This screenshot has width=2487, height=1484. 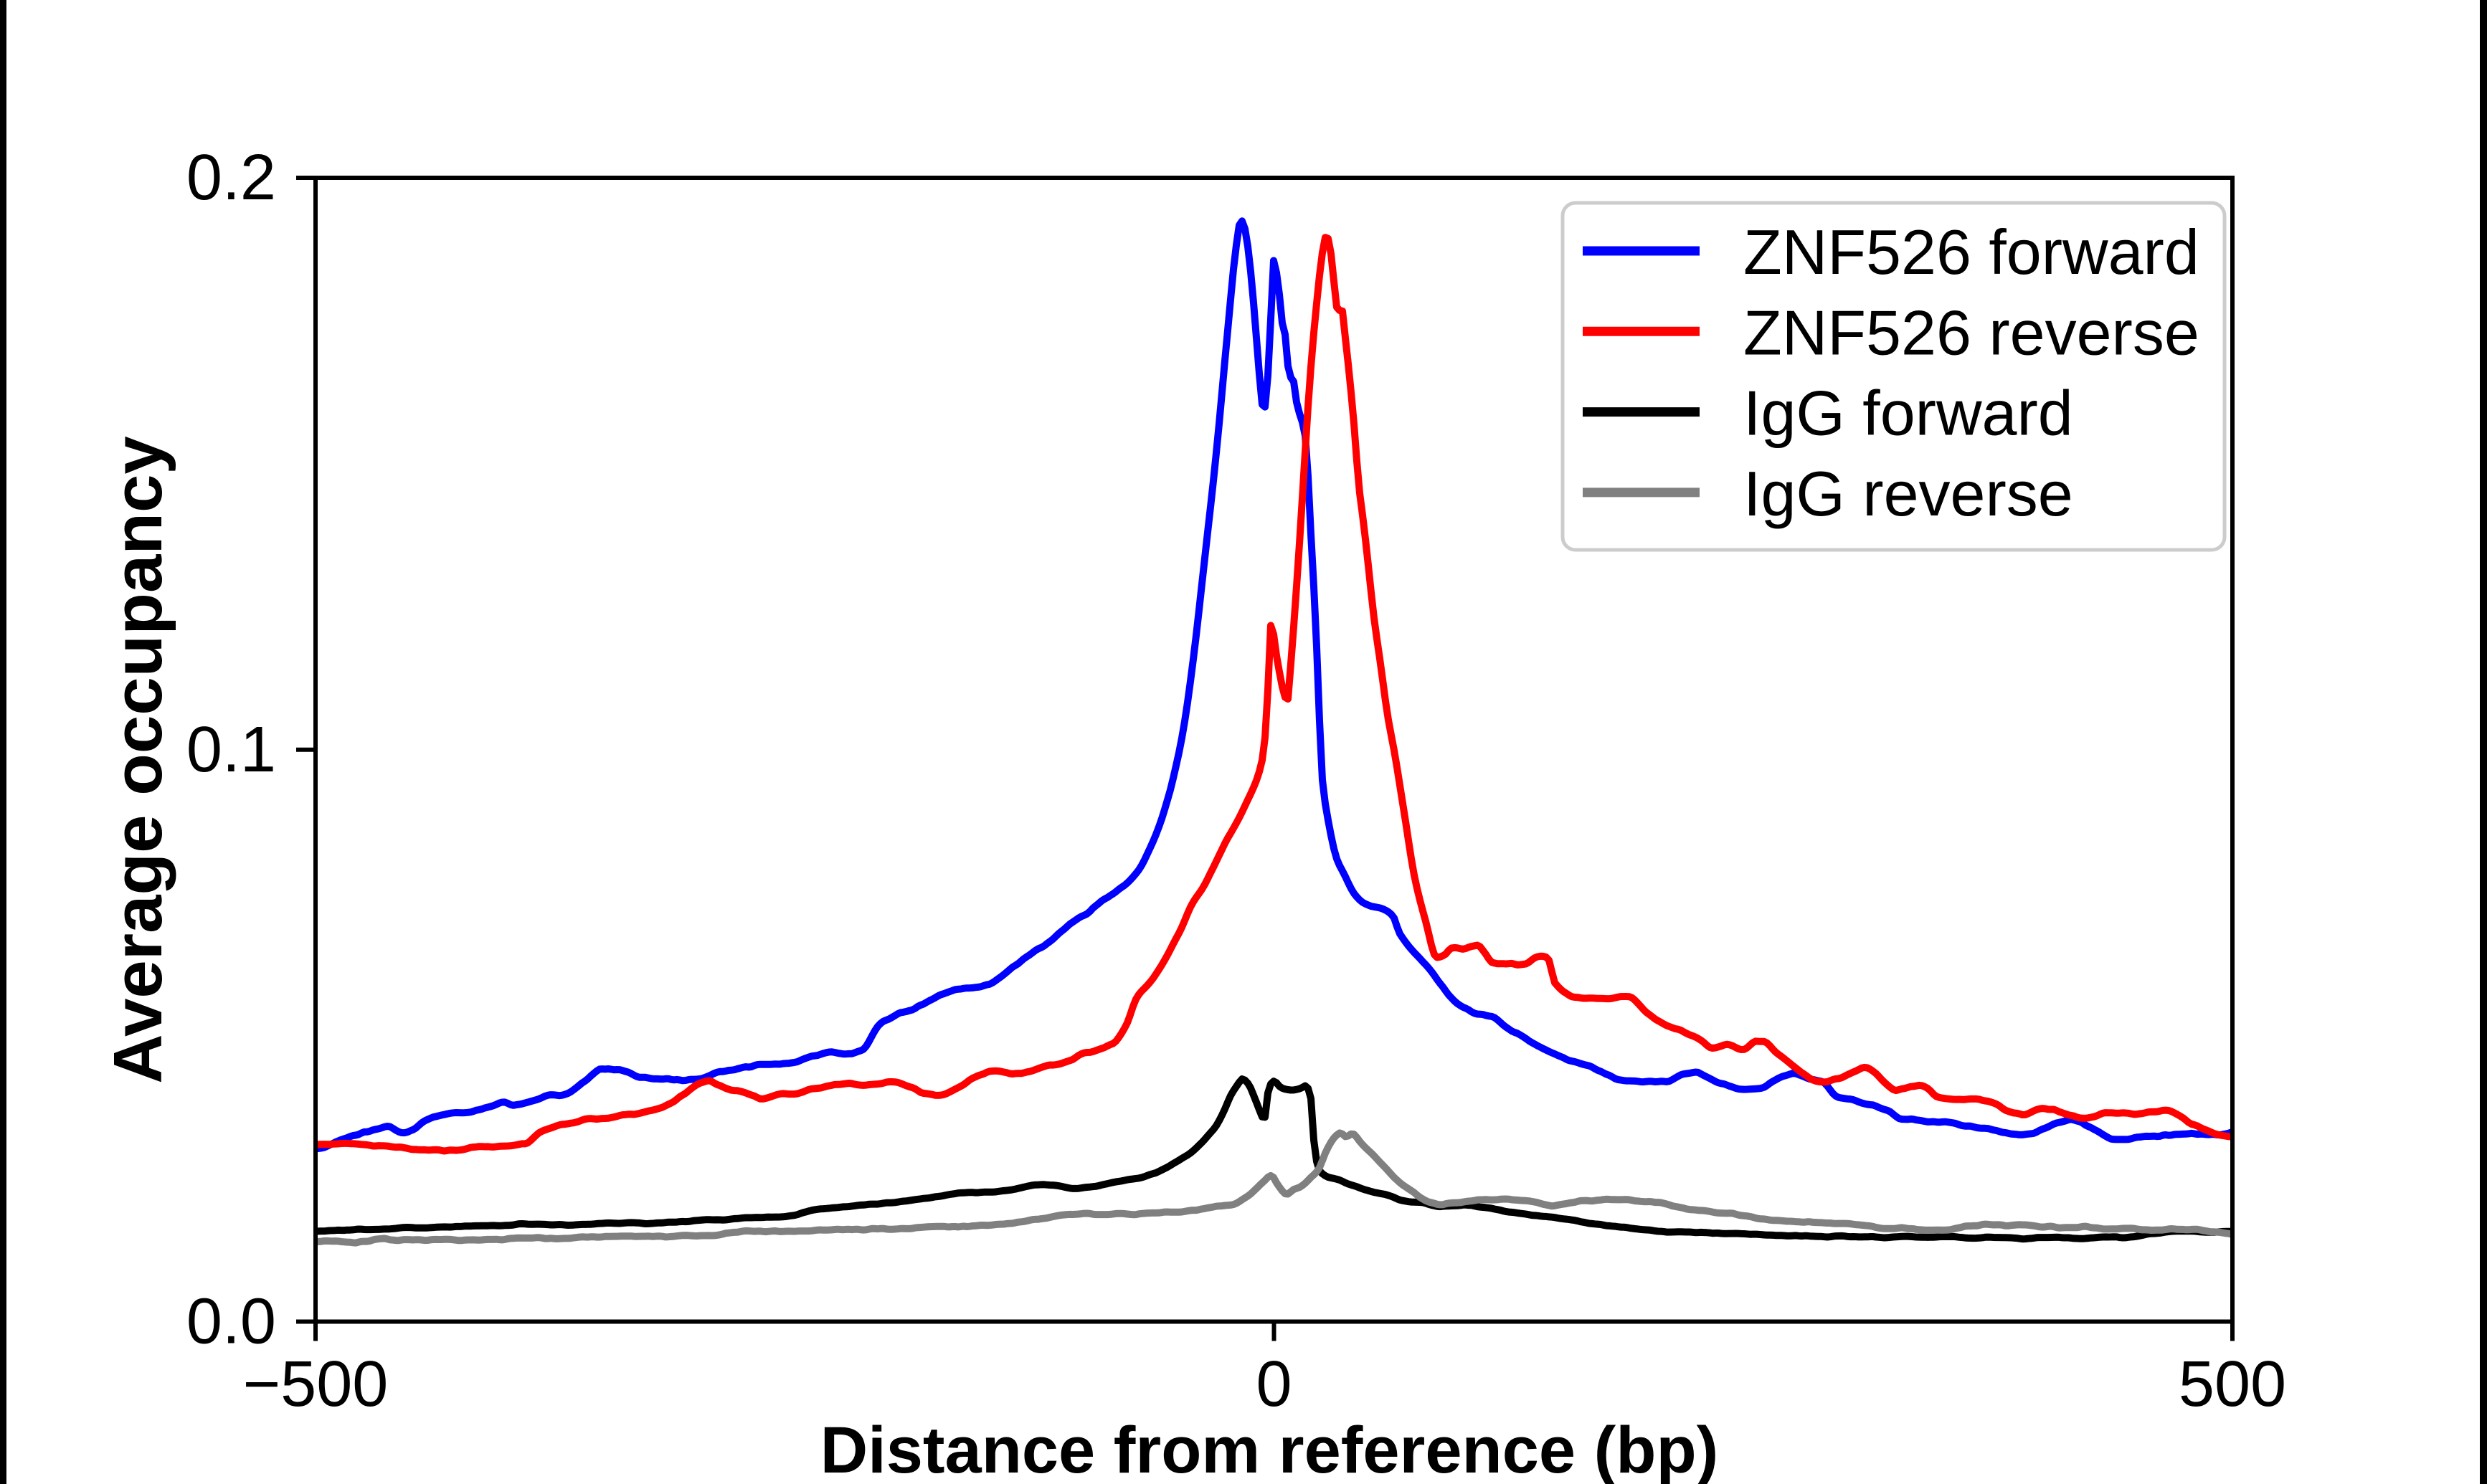 What do you see at coordinates (138, 760) in the screenshot?
I see `svg-text: Average occupancy` at bounding box center [138, 760].